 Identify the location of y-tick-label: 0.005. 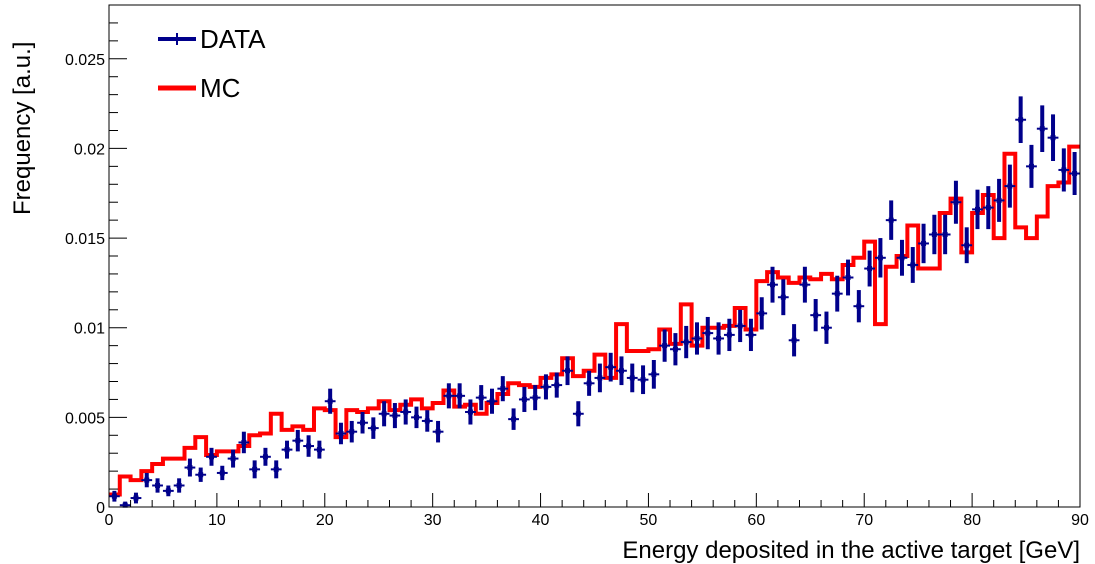
(85, 418).